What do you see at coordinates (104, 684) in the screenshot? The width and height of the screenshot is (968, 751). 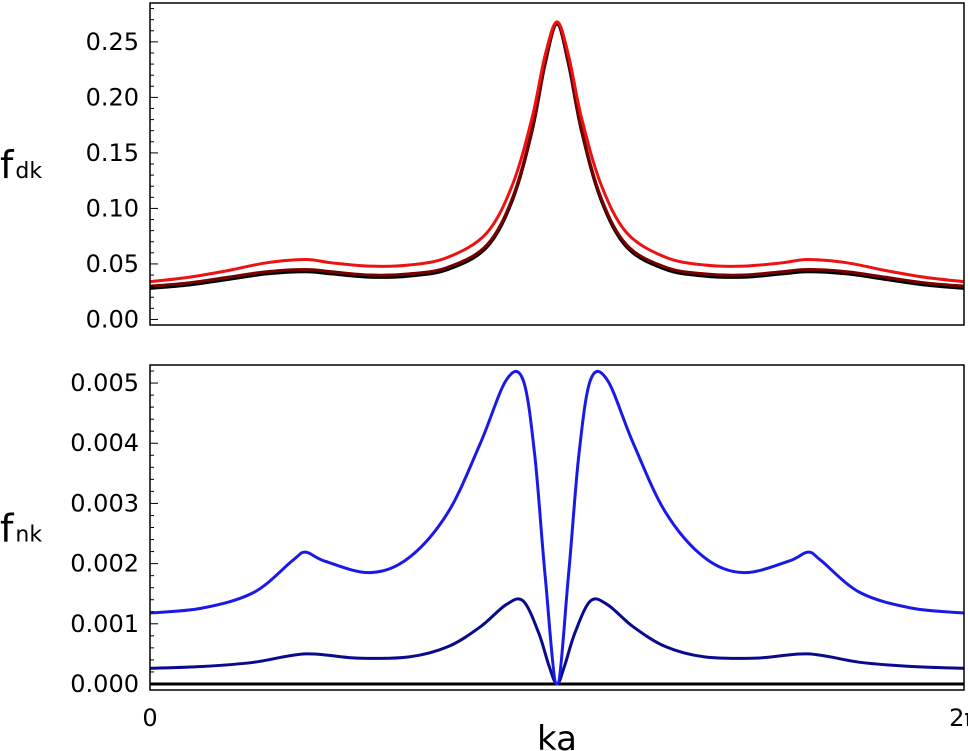 I see `panel-1-ytick-label: 0.000` at bounding box center [104, 684].